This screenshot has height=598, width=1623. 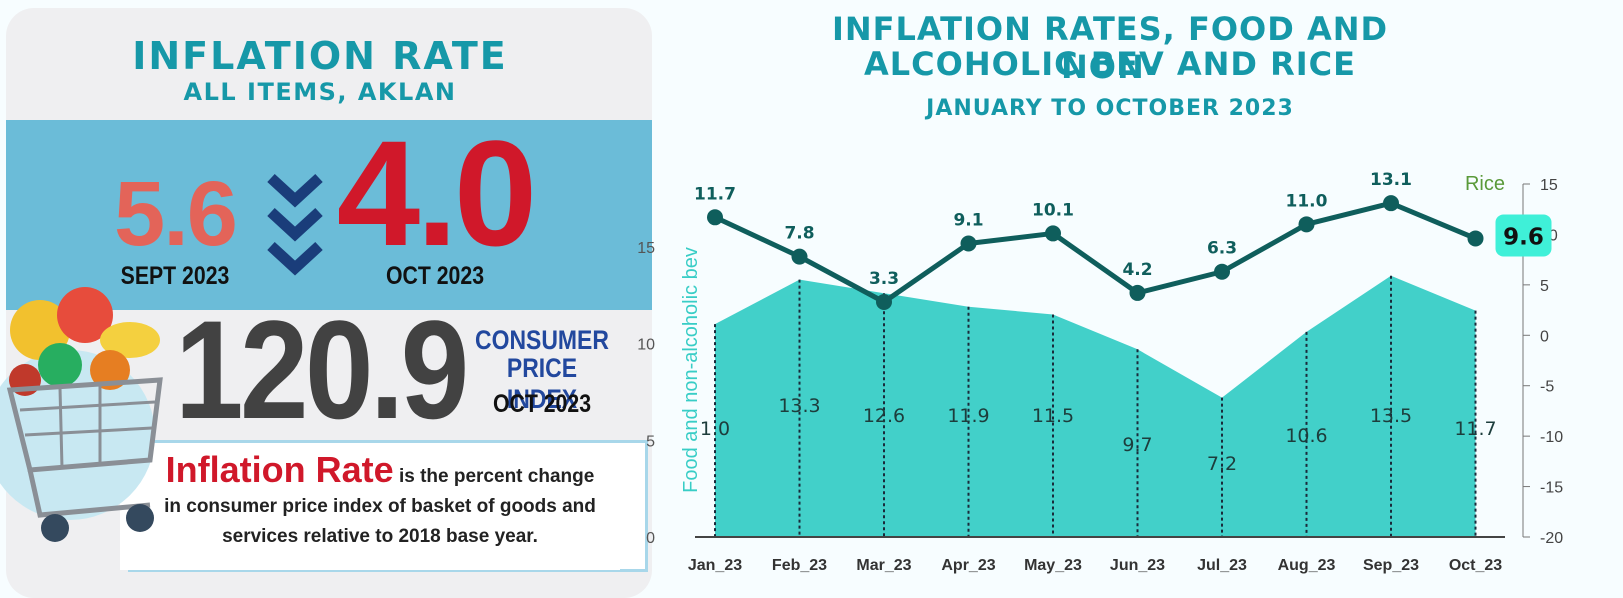 I want to click on chevron-down-icon, so click(x=295, y=224).